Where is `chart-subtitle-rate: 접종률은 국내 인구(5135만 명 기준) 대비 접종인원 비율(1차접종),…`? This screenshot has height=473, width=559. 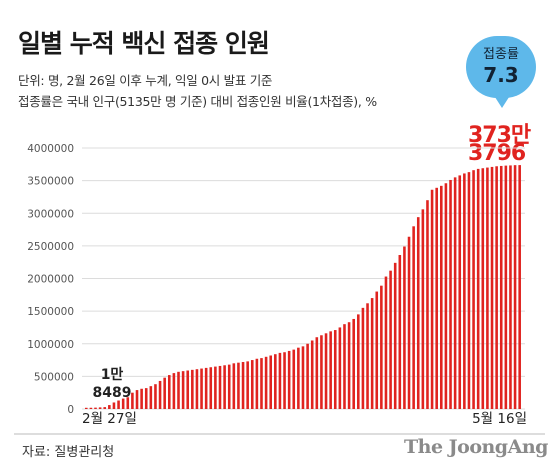 chart-subtitle-rate: 접종률은 국내 인구(5135만 명 기준) 대비 접종인원 비율(1차접종),… is located at coordinates (197, 101).